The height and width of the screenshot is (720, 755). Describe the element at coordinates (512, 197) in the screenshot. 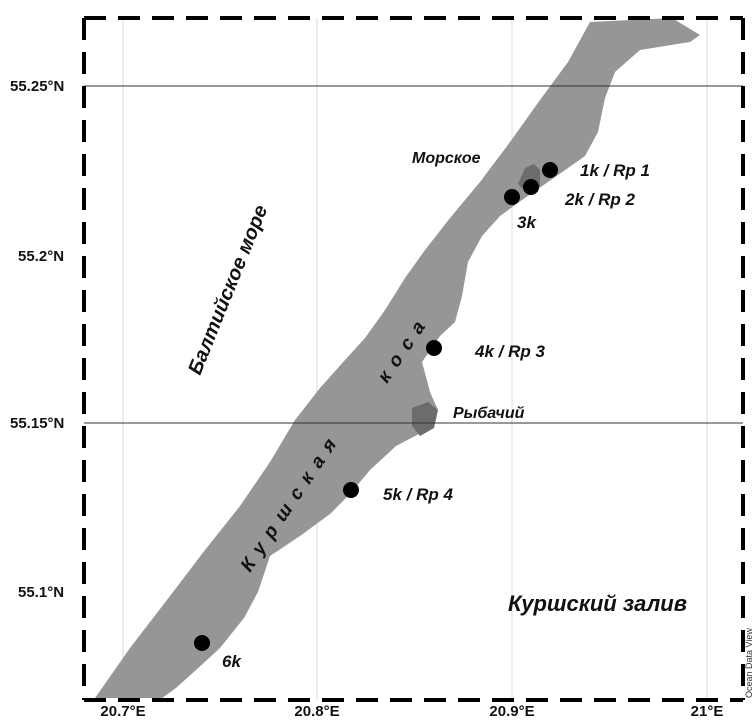

I see `station-marker-3k` at that location.